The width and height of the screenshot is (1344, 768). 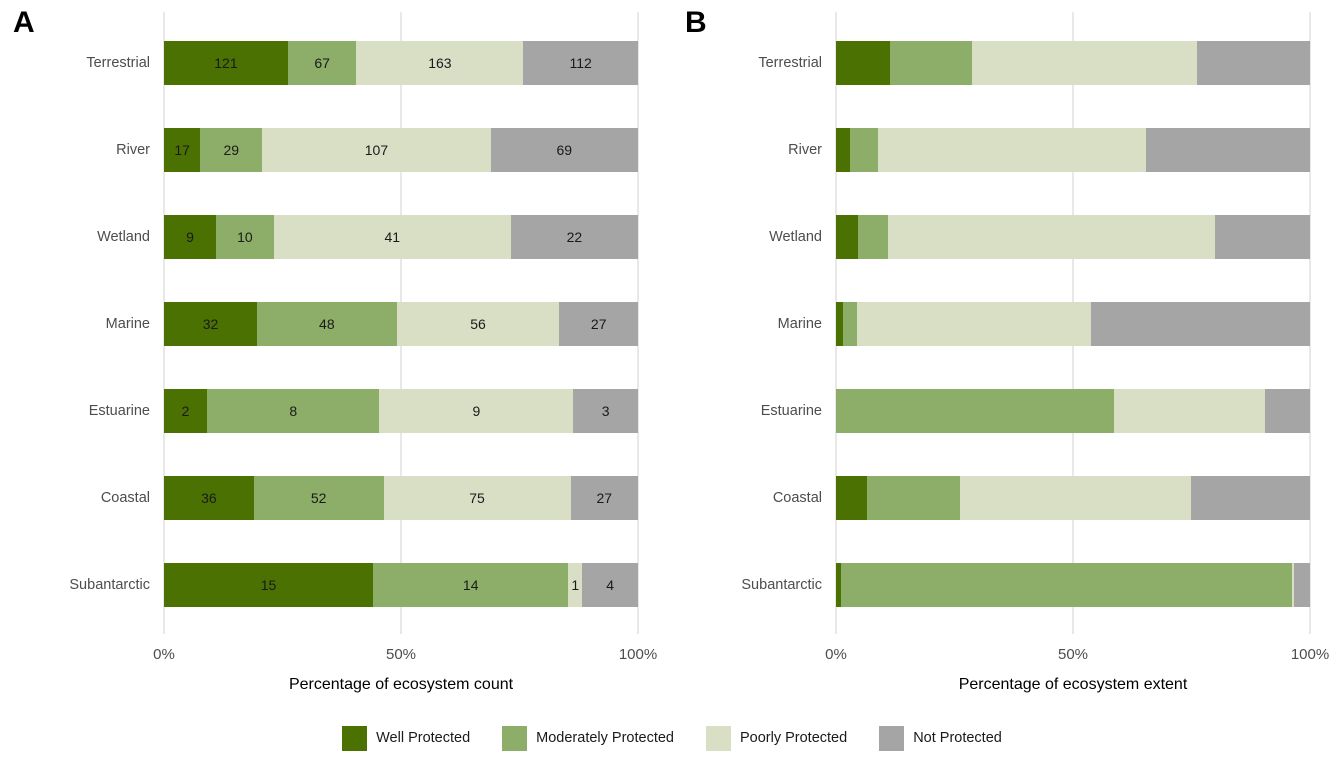 I want to click on stacked-bar: 32 48 56 27, so click(x=401, y=324).